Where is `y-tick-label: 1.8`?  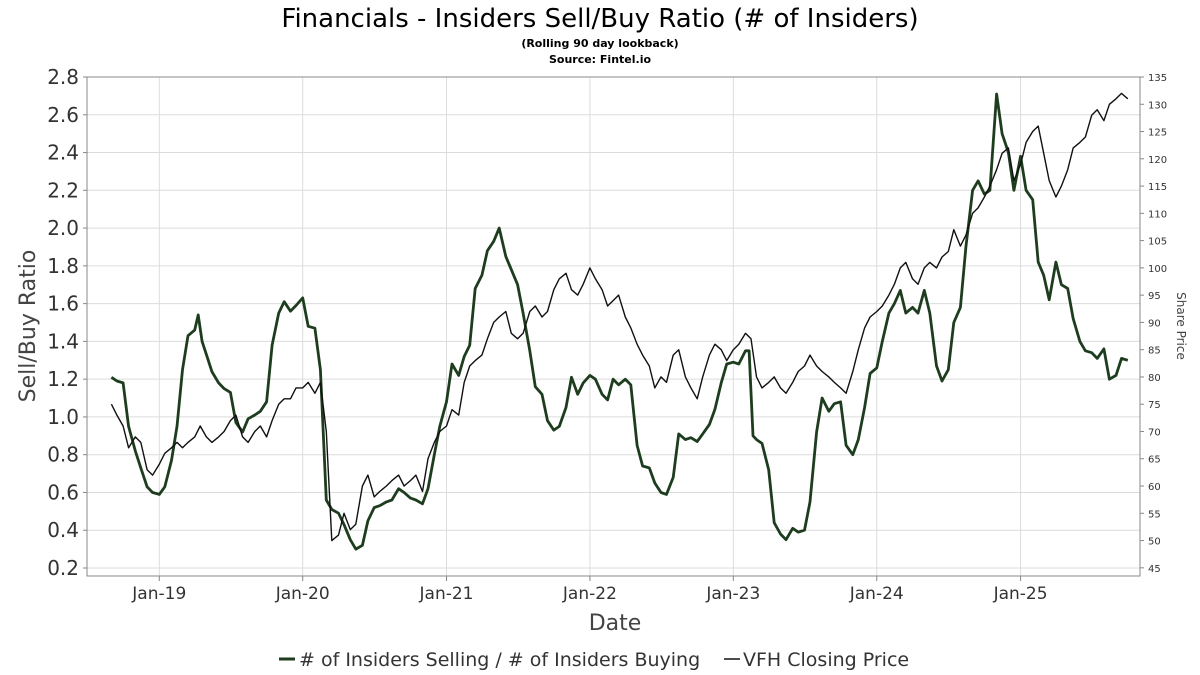 y-tick-label: 1.8 is located at coordinates (63, 266).